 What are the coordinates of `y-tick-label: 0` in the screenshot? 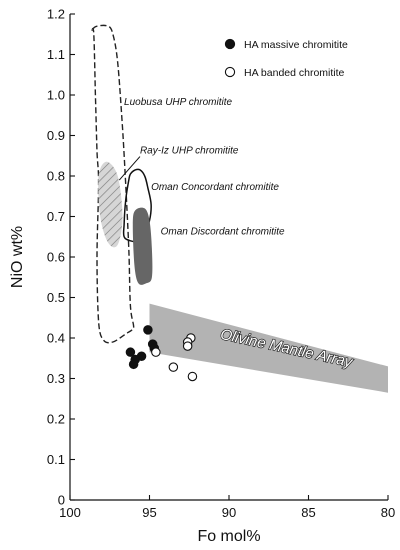 It's located at (61, 500).